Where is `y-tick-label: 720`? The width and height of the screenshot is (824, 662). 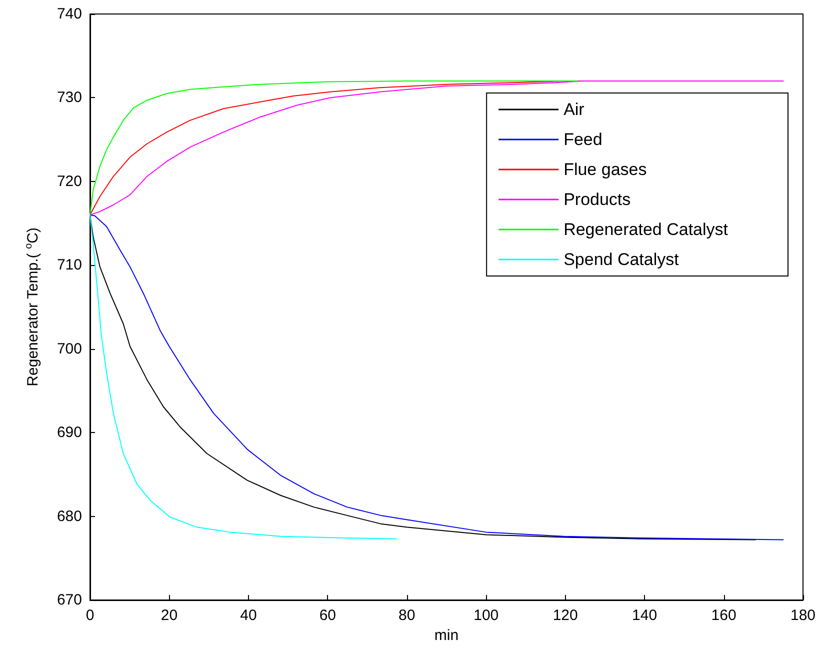
y-tick-label: 720 is located at coordinates (69, 181).